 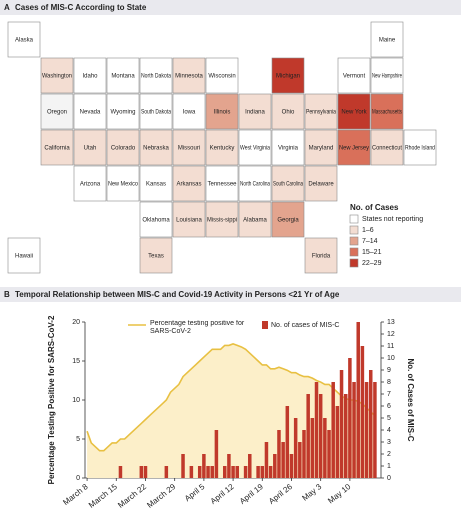 What do you see at coordinates (161, 496) in the screenshot?
I see `x-tick-label: March 29` at bounding box center [161, 496].